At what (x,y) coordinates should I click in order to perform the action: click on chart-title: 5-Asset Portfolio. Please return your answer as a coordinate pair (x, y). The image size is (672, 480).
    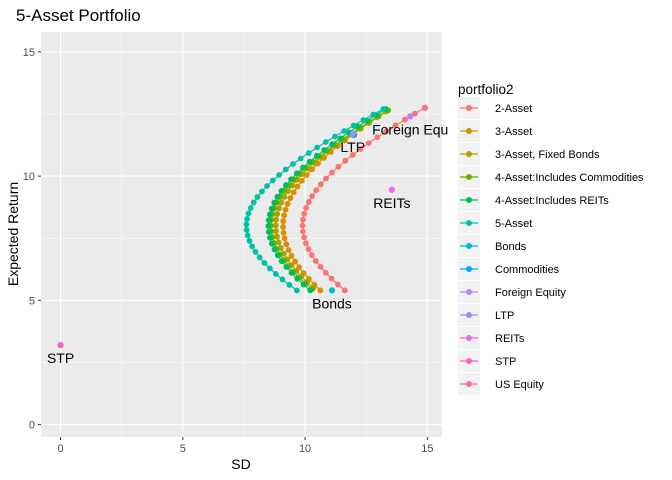
    Looking at the image, I should click on (78, 15).